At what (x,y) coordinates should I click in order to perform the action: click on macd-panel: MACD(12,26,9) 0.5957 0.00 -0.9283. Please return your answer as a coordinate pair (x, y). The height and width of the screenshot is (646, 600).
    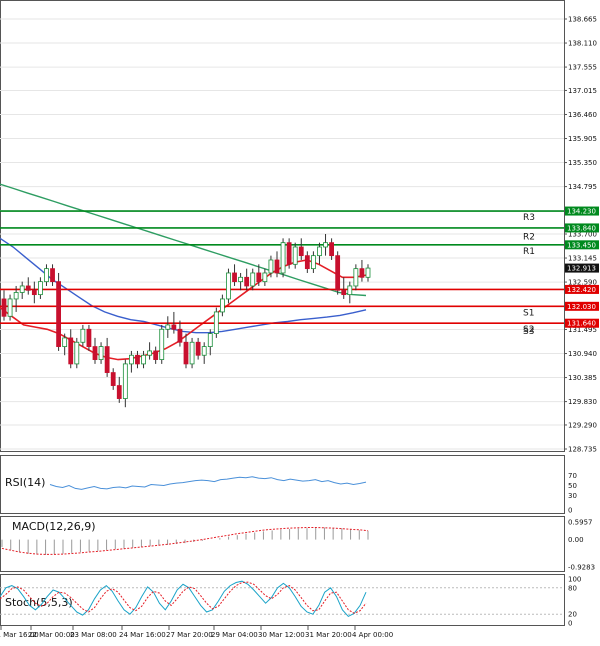
    Looking at the image, I should click on (297, 544).